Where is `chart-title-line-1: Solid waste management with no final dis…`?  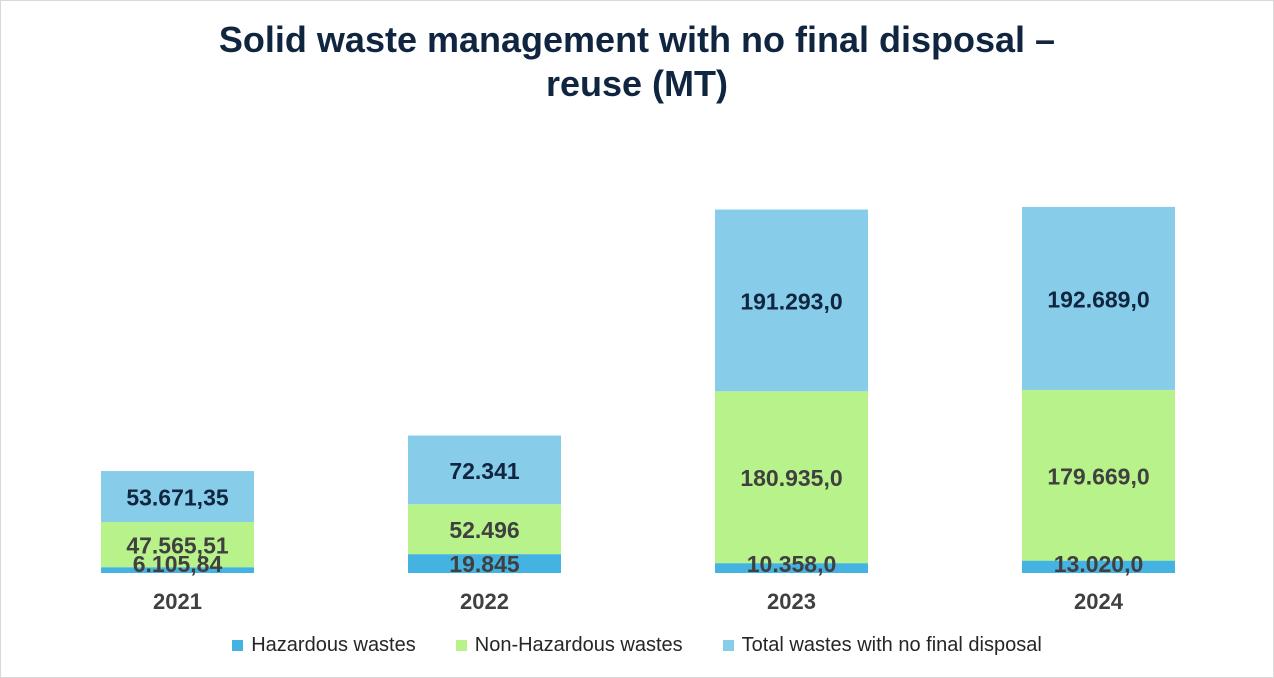 chart-title-line-1: Solid waste management with no final dis… is located at coordinates (637, 39).